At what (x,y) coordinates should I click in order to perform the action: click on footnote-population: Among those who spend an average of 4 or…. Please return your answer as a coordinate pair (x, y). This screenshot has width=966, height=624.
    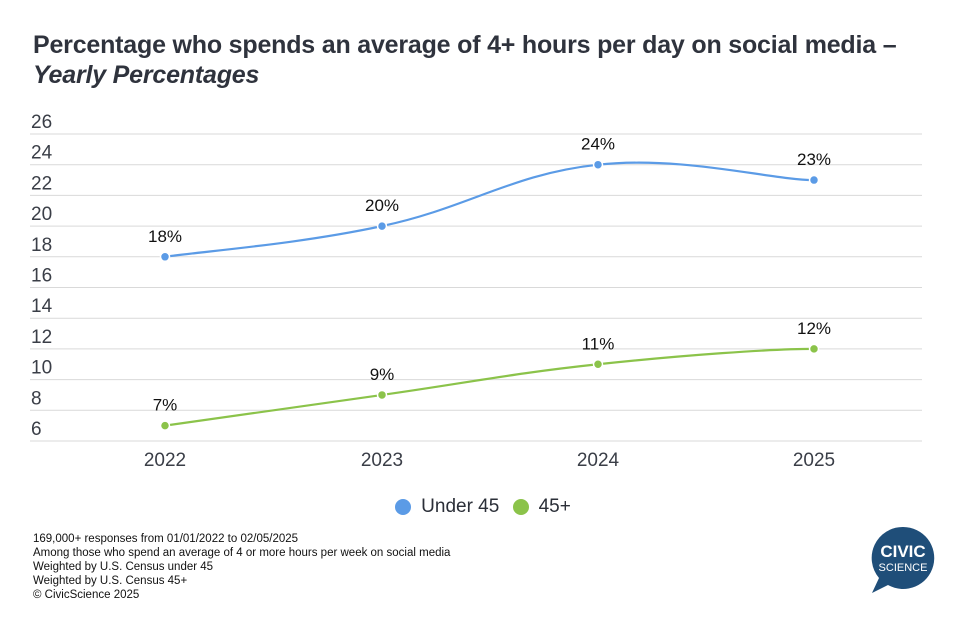
    Looking at the image, I should click on (242, 553).